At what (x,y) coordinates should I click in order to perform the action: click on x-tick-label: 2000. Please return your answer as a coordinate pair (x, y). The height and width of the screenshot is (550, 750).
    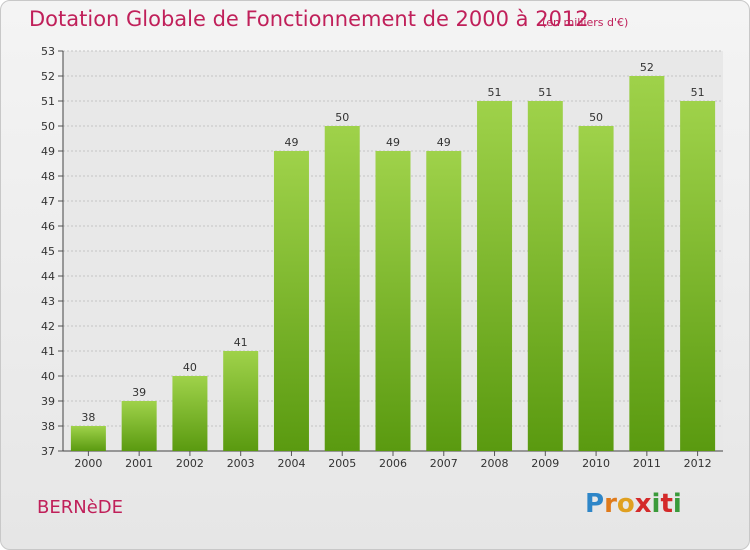
    Looking at the image, I should click on (88, 463).